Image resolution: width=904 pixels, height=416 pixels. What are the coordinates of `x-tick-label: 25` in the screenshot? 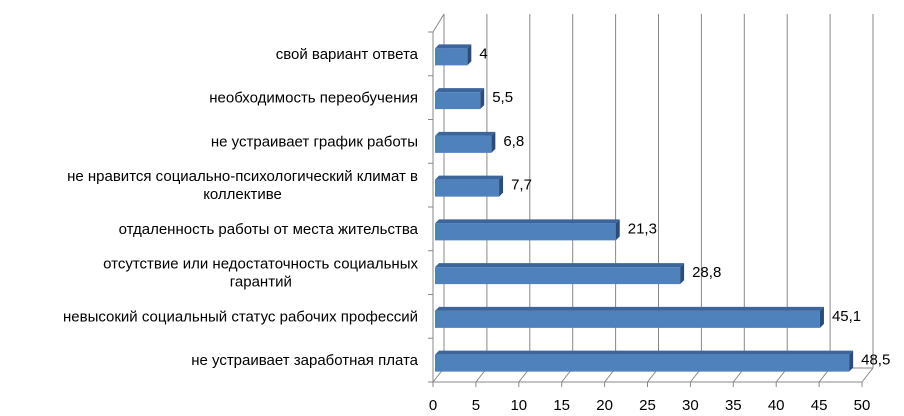 It's located at (647, 404).